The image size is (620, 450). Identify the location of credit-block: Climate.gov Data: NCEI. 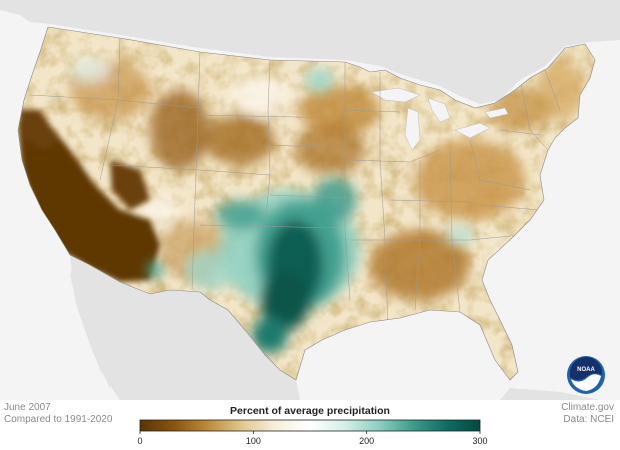
(587, 414).